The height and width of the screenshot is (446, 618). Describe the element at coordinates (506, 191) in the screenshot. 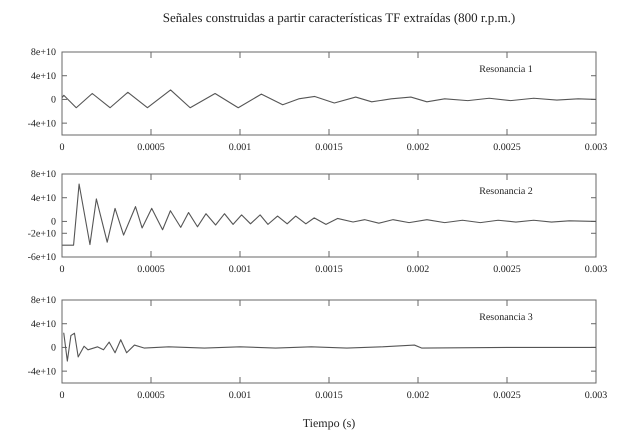

I see `annotation: Resonancia 2` at that location.